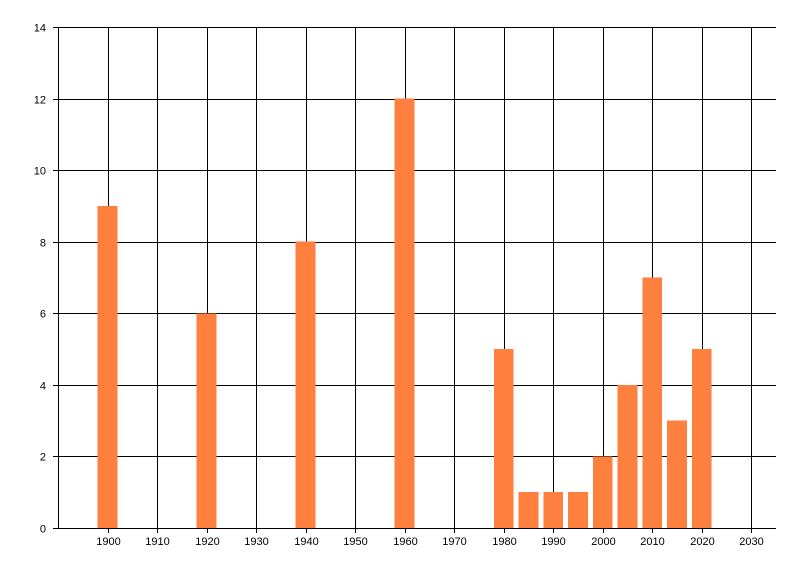 The width and height of the screenshot is (800, 576). I want to click on bar-1940, so click(305, 384).